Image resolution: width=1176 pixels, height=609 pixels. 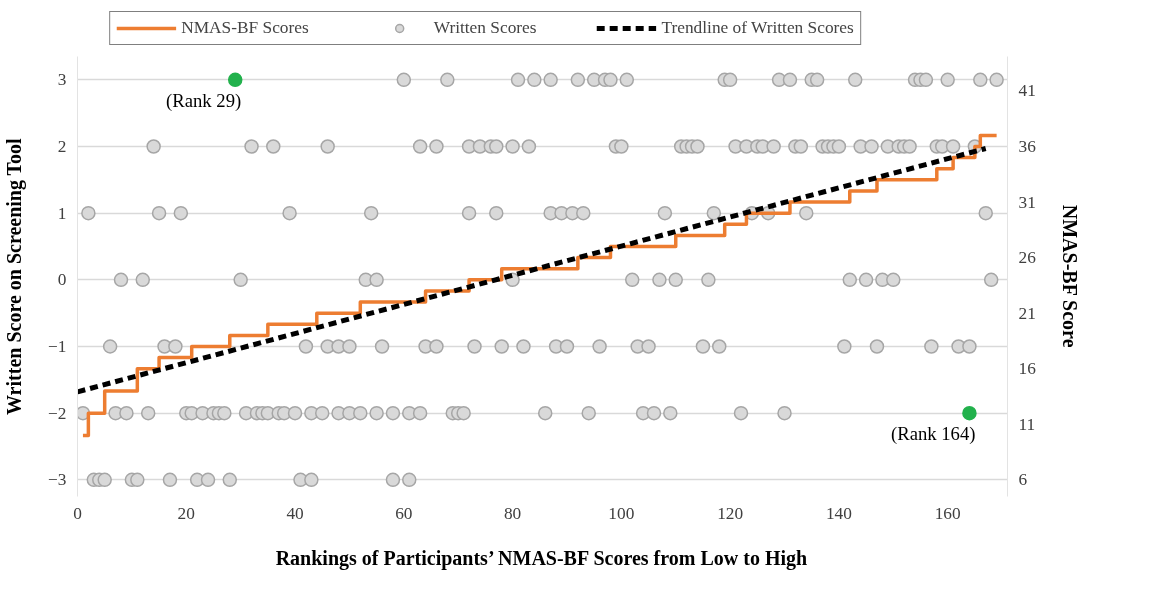 What do you see at coordinates (1027, 258) in the screenshot?
I see `y2-tick-label: 26` at bounding box center [1027, 258].